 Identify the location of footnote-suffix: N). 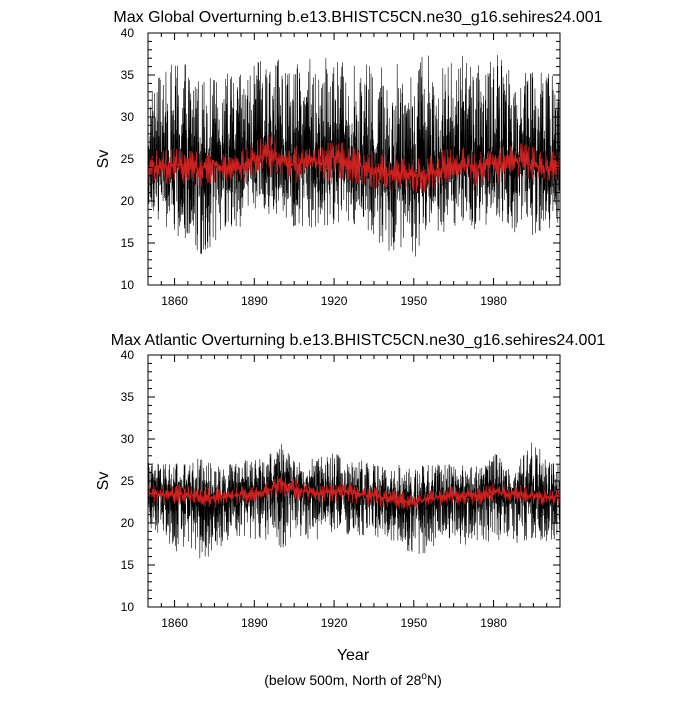
(434, 680).